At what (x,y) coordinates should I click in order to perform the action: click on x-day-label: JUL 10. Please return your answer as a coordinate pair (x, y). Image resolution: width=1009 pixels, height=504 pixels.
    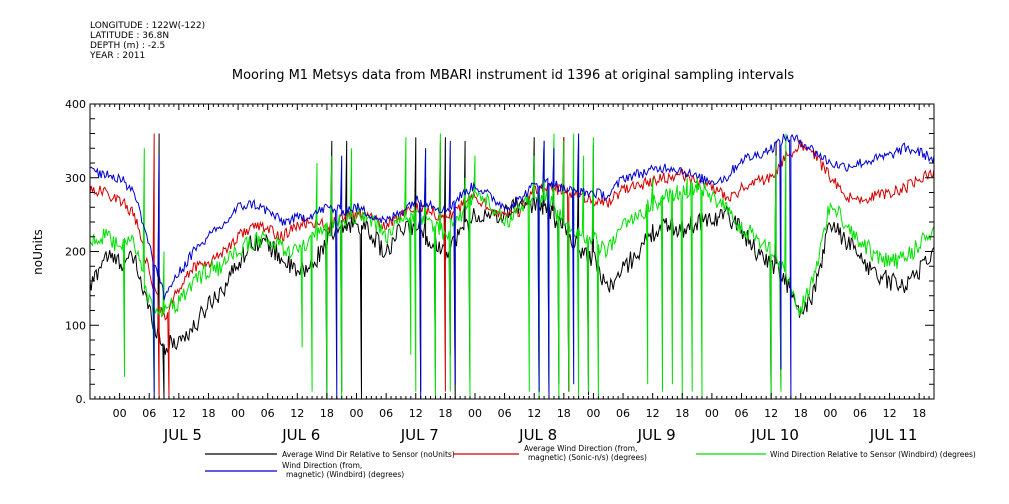
    Looking at the image, I should click on (774, 435).